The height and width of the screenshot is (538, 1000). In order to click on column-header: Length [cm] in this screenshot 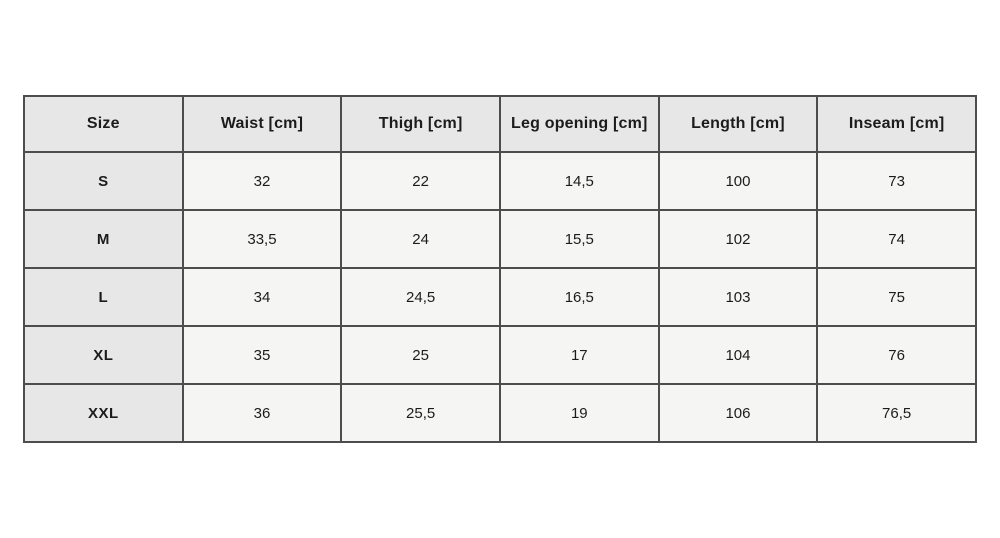, I will do `click(738, 124)`.